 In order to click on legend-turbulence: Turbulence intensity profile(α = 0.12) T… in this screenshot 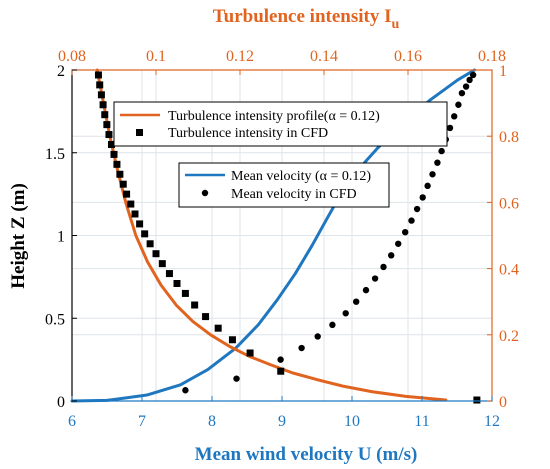, I will do `click(280, 124)`.